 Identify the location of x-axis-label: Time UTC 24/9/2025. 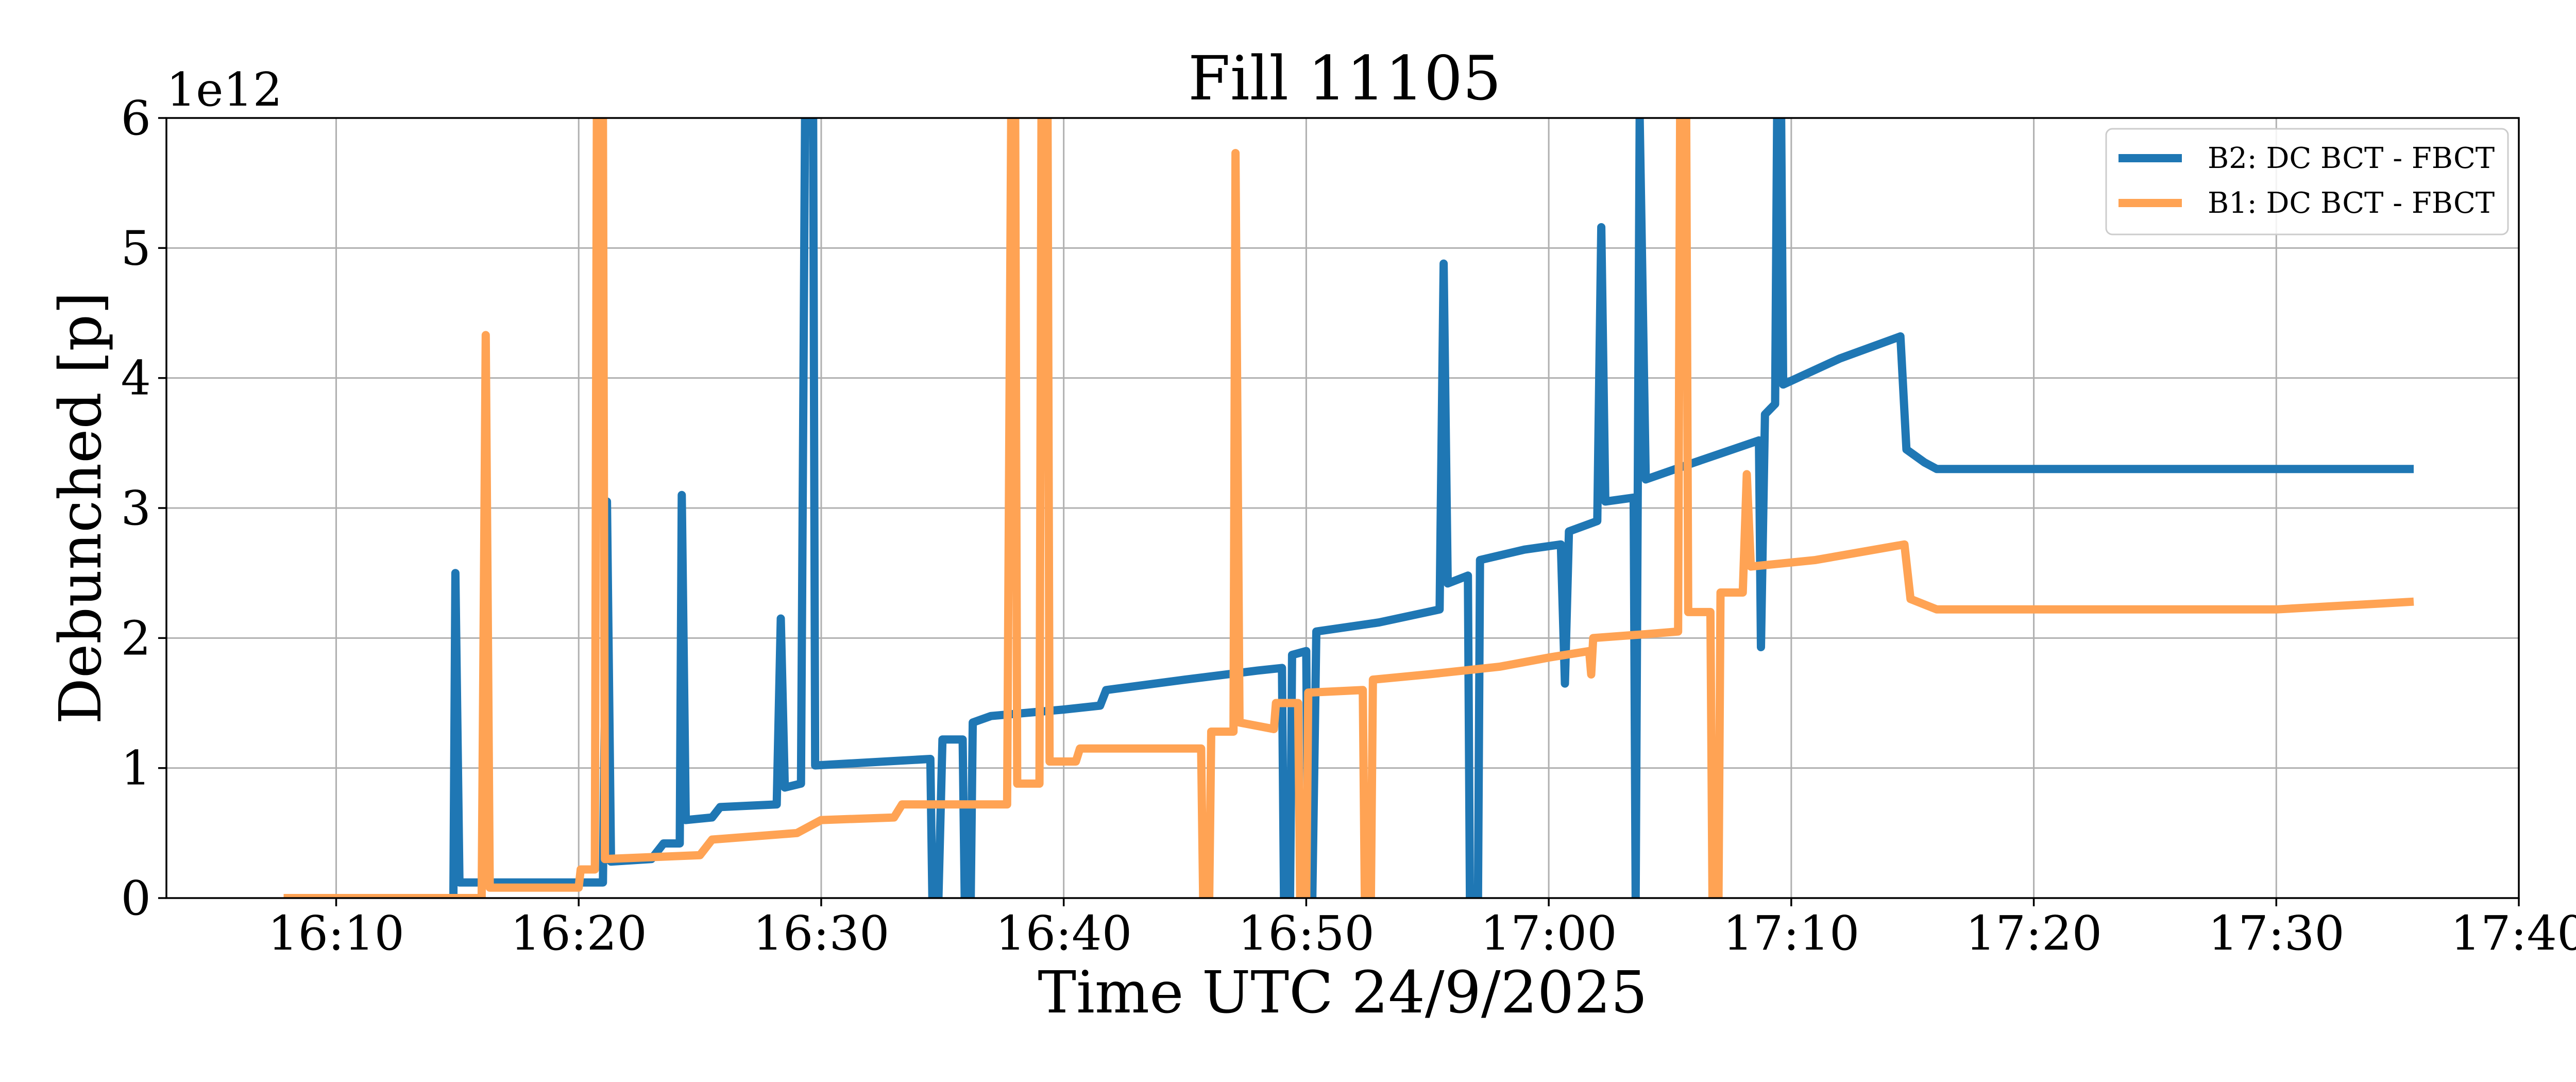
(1342, 993).